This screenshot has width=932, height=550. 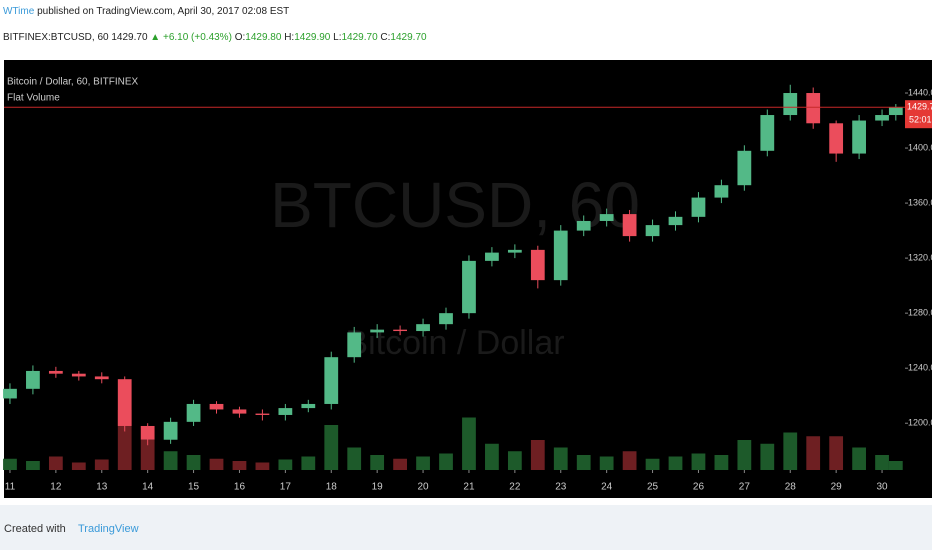 What do you see at coordinates (191, 37) in the screenshot?
I see `change: ▲ +6.10 (+0.43%)` at bounding box center [191, 37].